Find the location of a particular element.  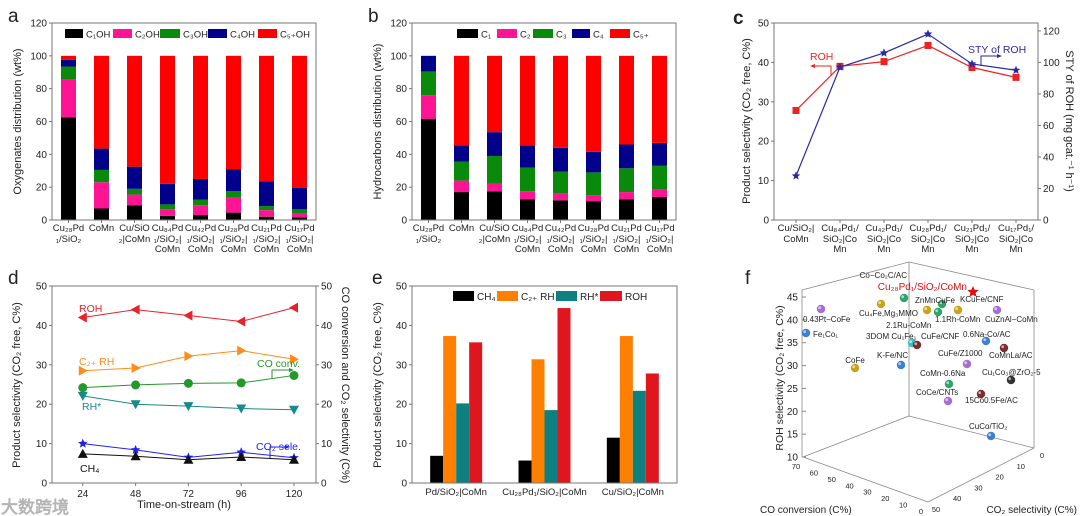

x-tick-label: Cu₁₇Pd₁/SiO₂|CoMn is located at coordinates (659, 239).